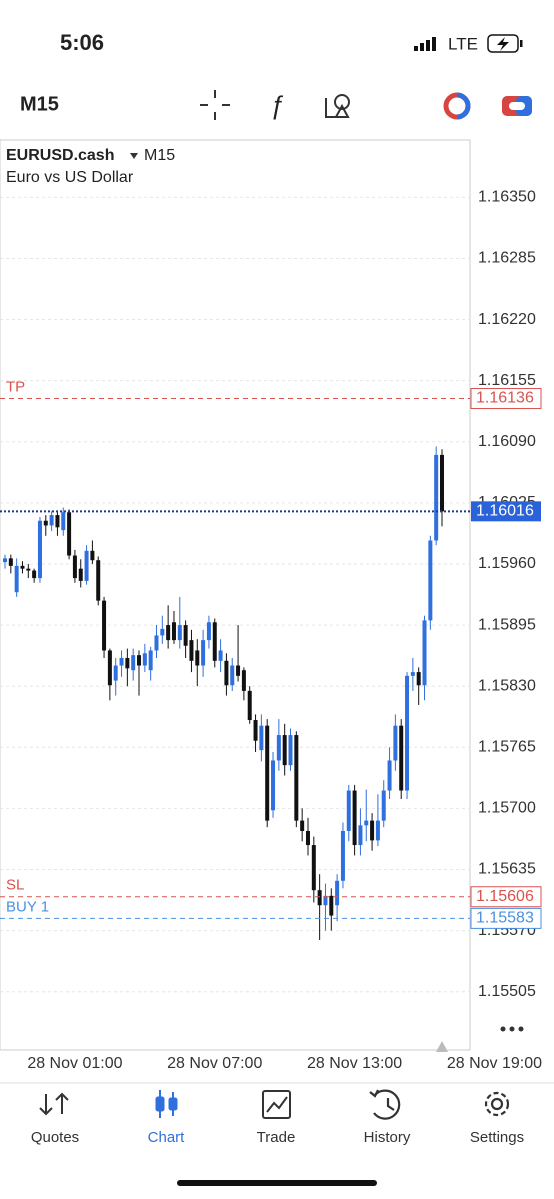 The height and width of the screenshot is (1199, 554). I want to click on quotes-icon, so click(54, 1104).